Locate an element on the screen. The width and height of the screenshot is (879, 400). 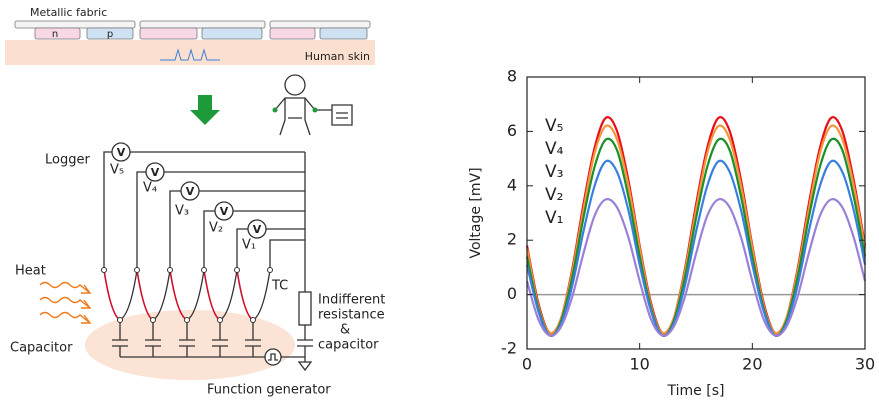
x-tick-label: 10 is located at coordinates (639, 364).